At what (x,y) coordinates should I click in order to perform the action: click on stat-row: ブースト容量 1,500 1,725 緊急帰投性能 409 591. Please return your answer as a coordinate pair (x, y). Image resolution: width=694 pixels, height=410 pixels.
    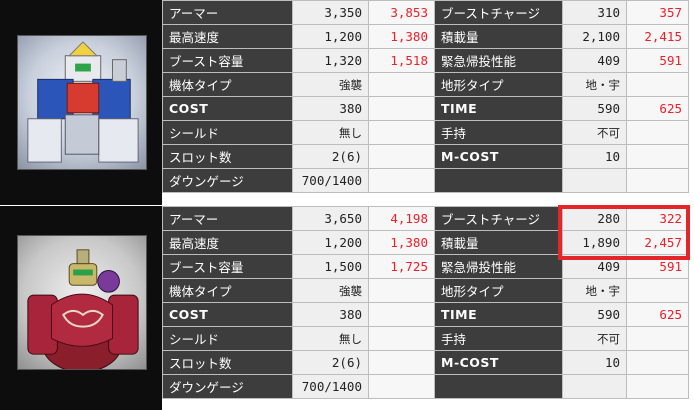
    Looking at the image, I should click on (425, 266).